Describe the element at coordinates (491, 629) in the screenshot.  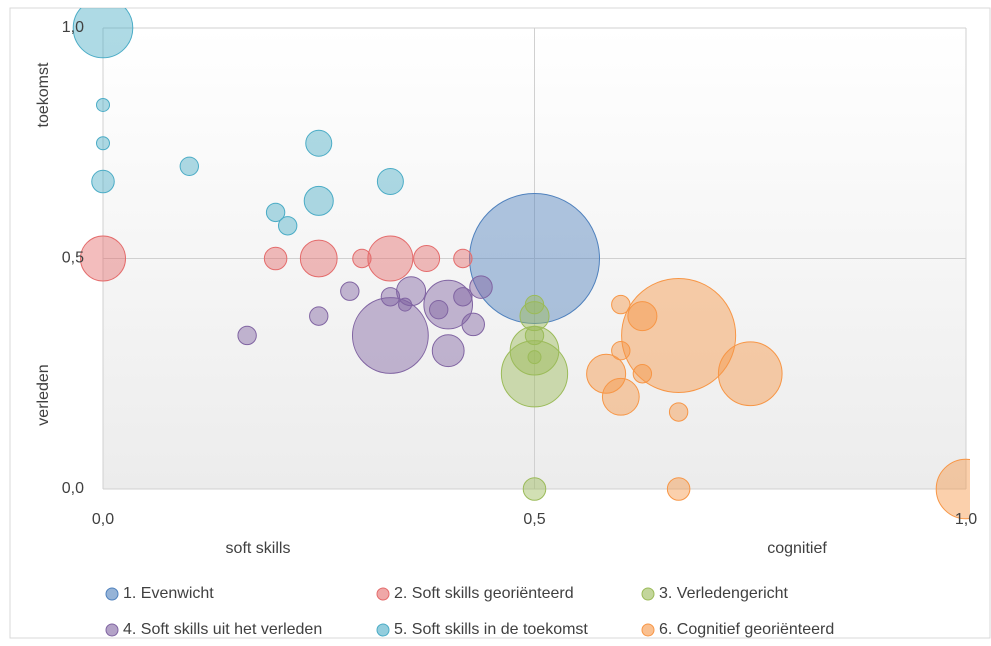
I see `legend-label: 5. Soft skills in de toekomst` at that location.